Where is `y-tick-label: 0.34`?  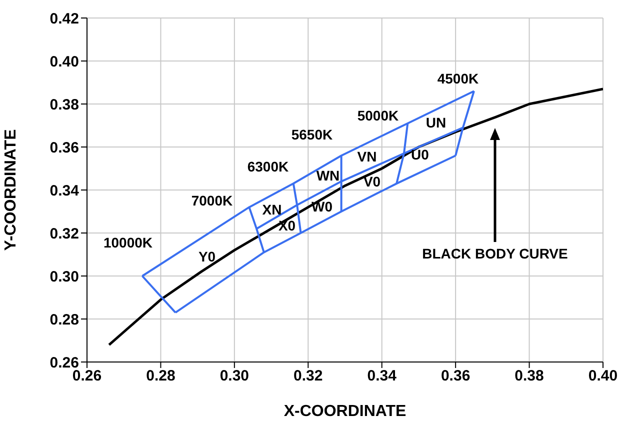
y-tick-label: 0.34 is located at coordinates (65, 191).